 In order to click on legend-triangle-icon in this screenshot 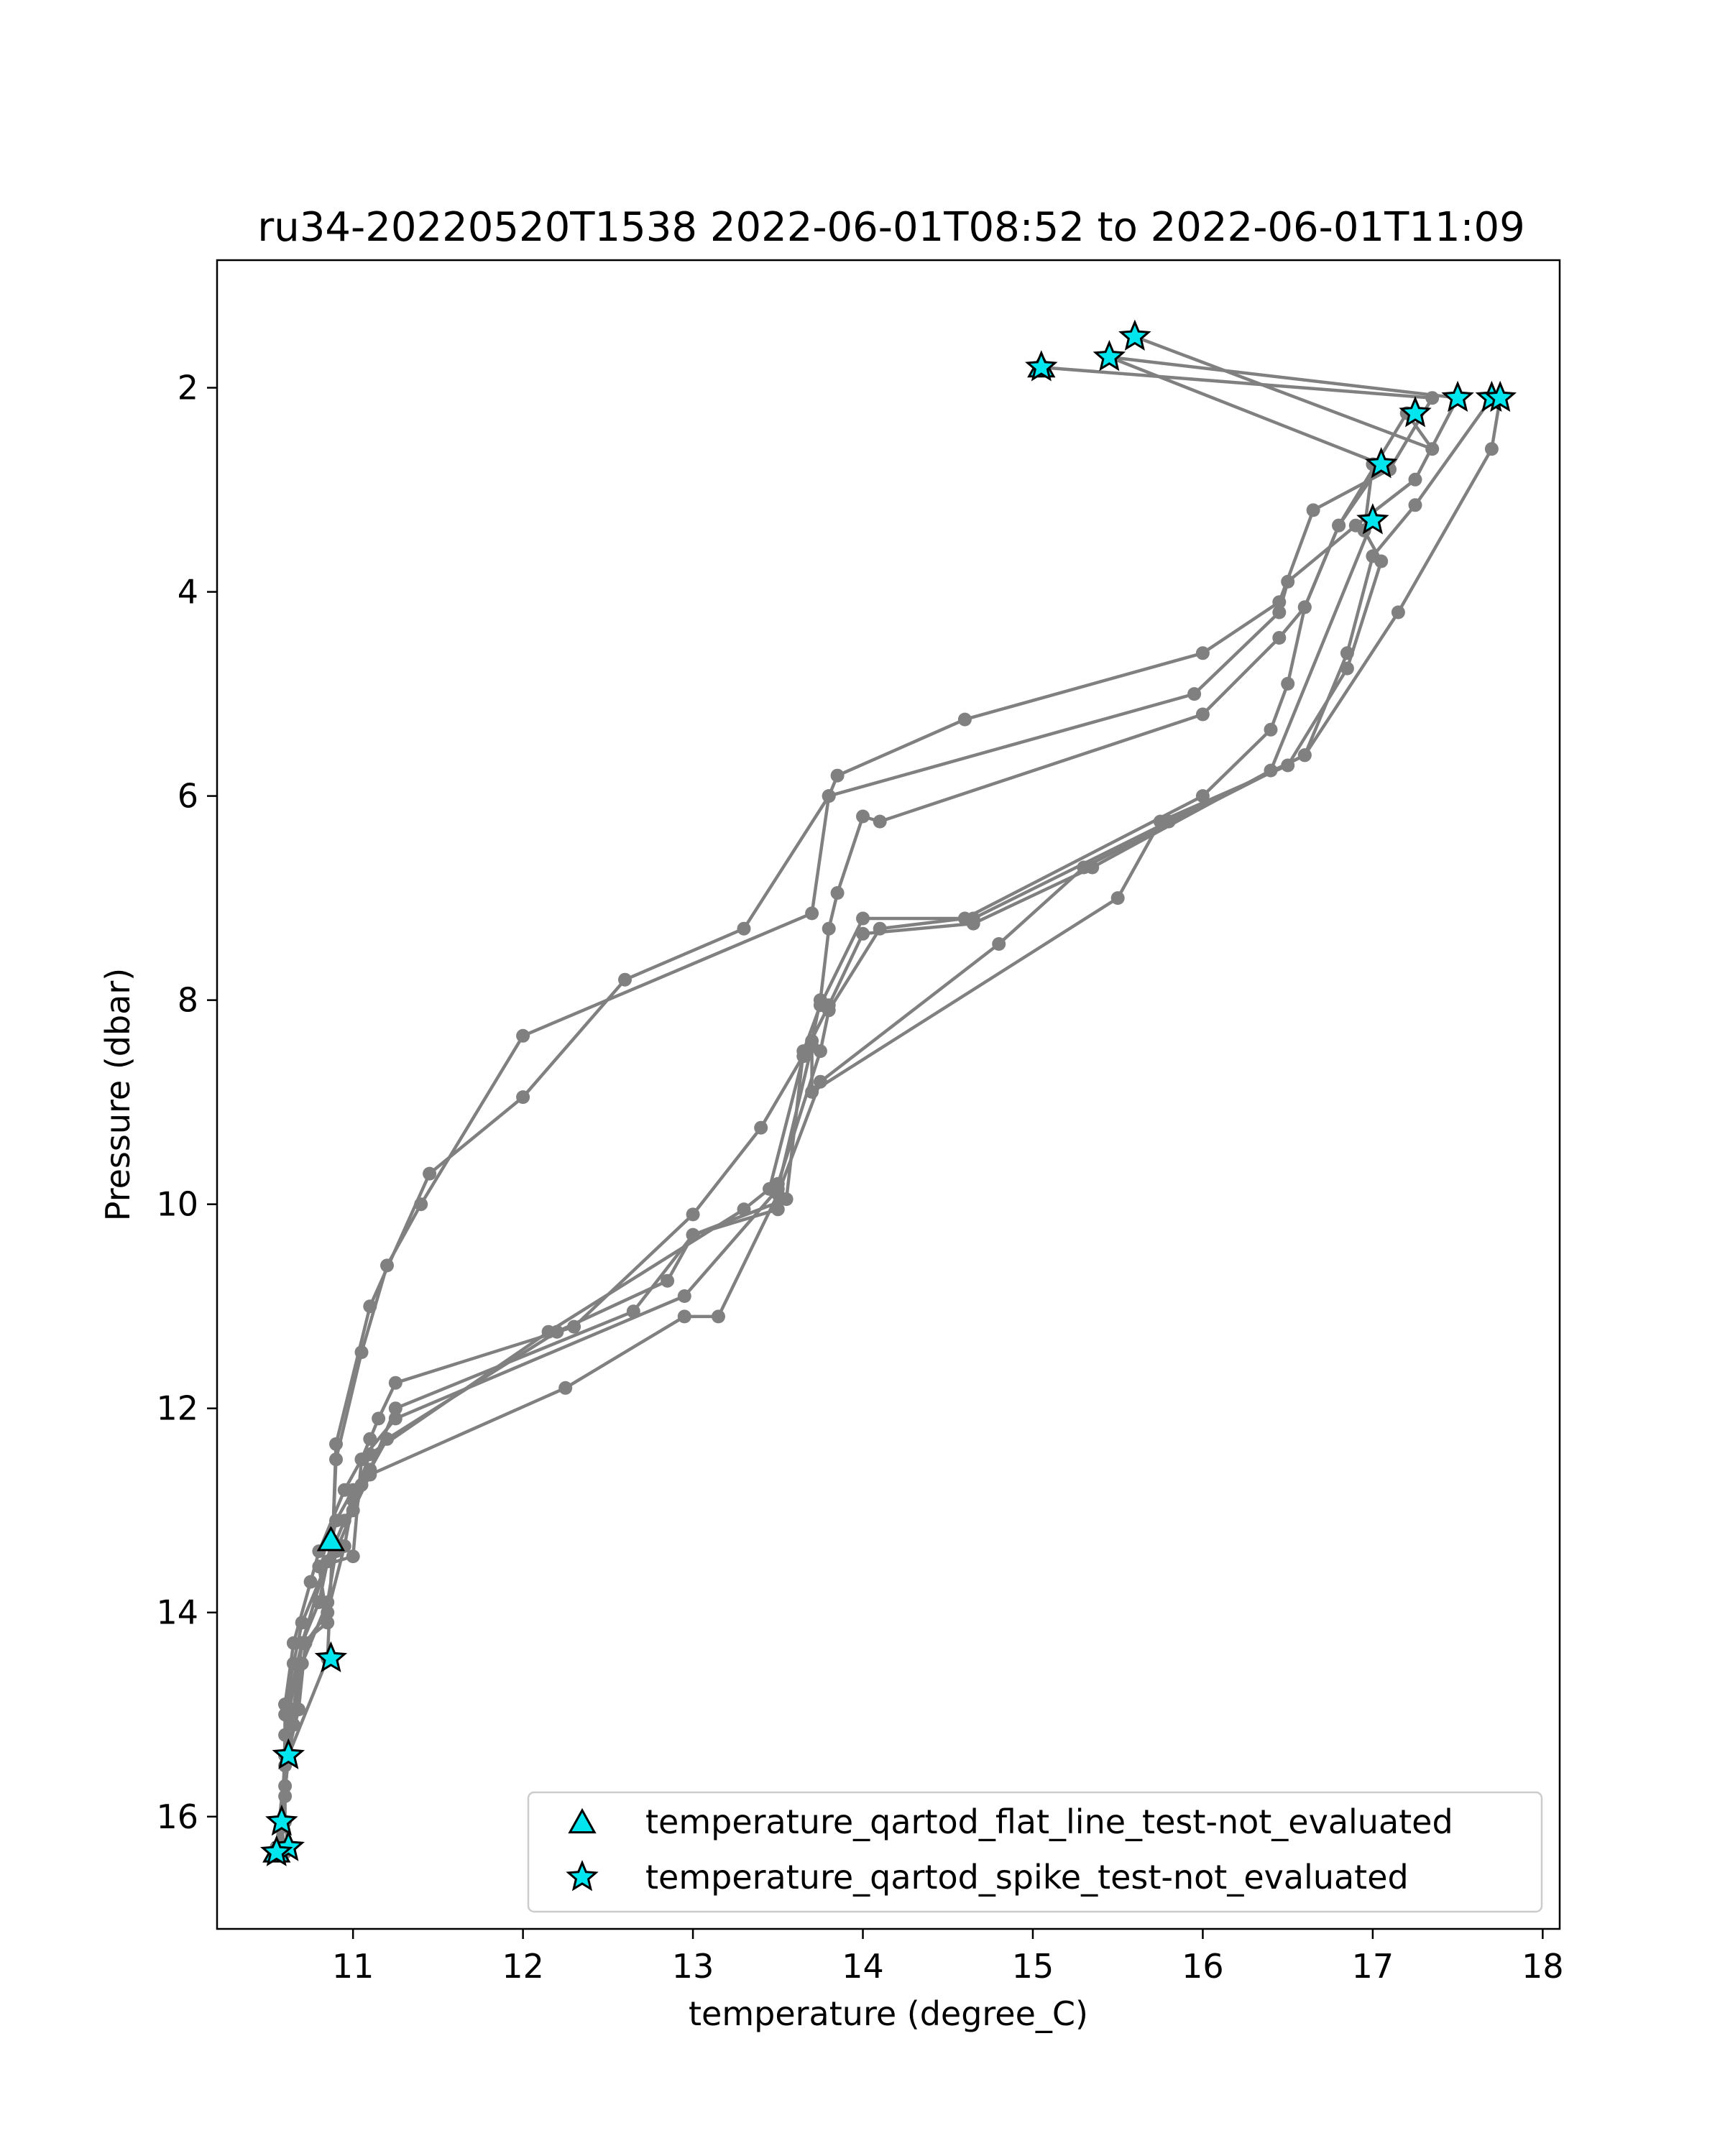, I will do `click(582, 1820)`.